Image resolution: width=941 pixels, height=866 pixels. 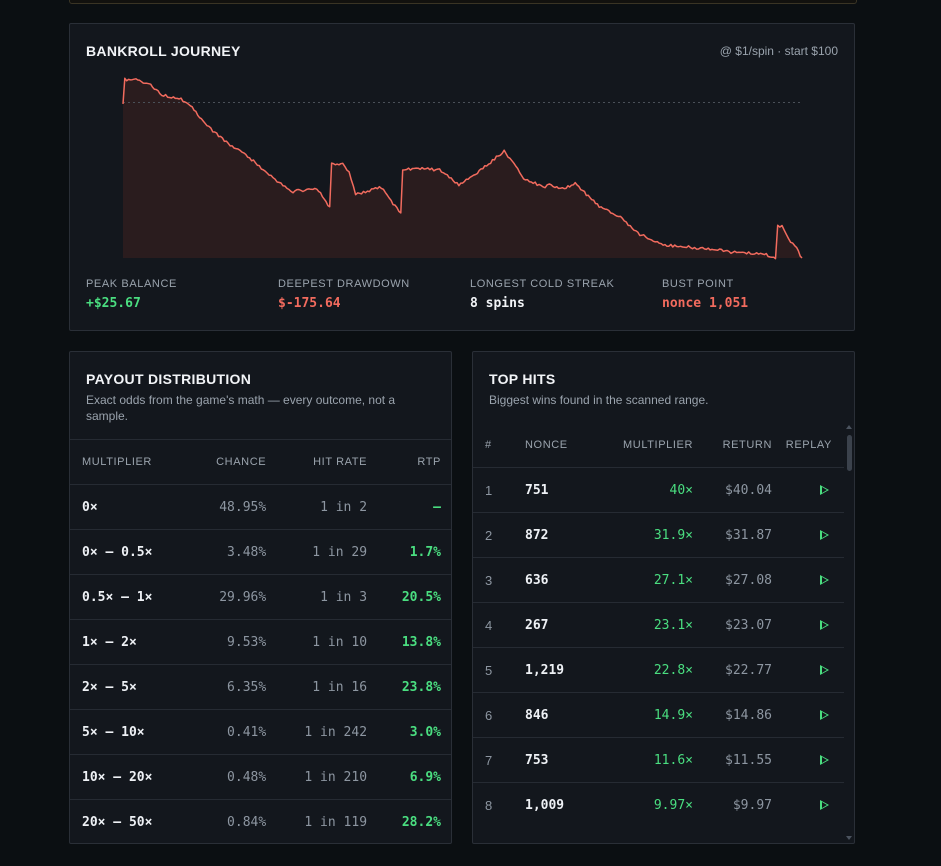 I want to click on column-header-chance: CHANCE, so click(x=241, y=462).